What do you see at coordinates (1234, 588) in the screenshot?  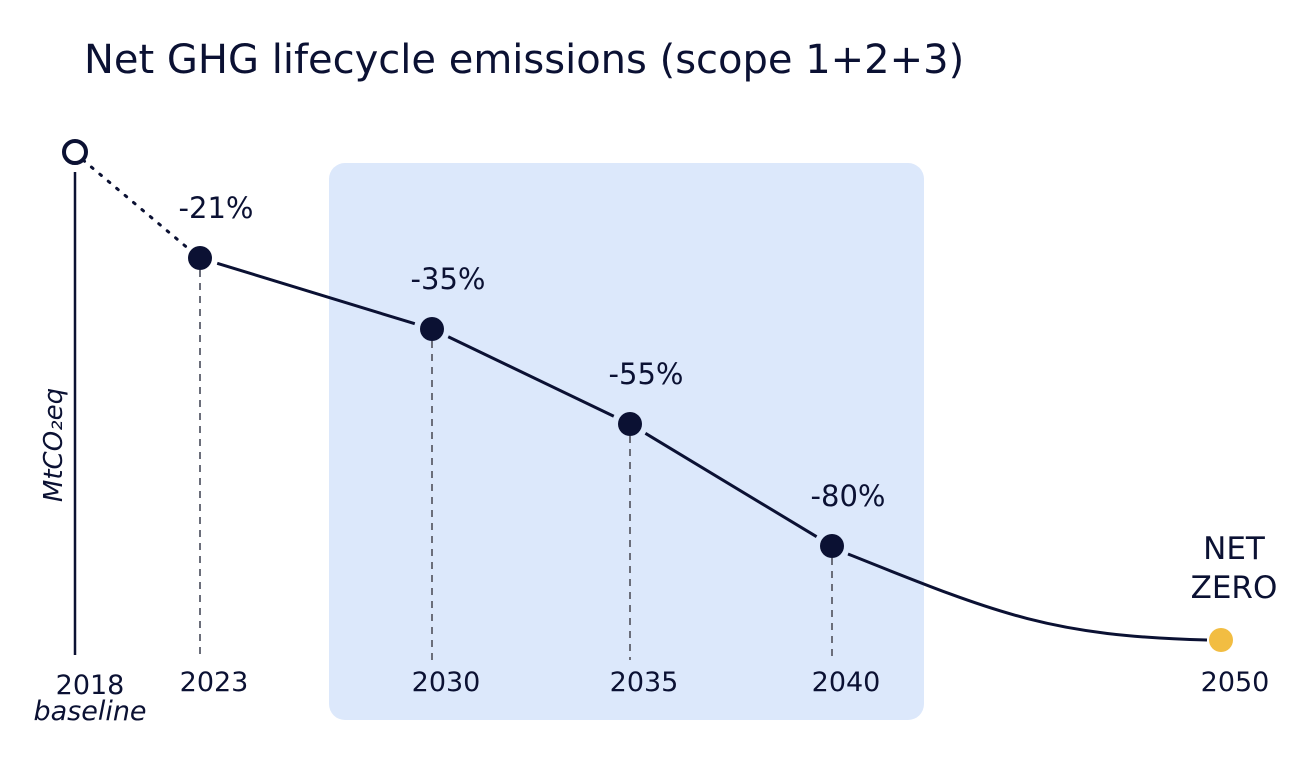 I see `net-zero-label-line-2: ZERO` at bounding box center [1234, 588].